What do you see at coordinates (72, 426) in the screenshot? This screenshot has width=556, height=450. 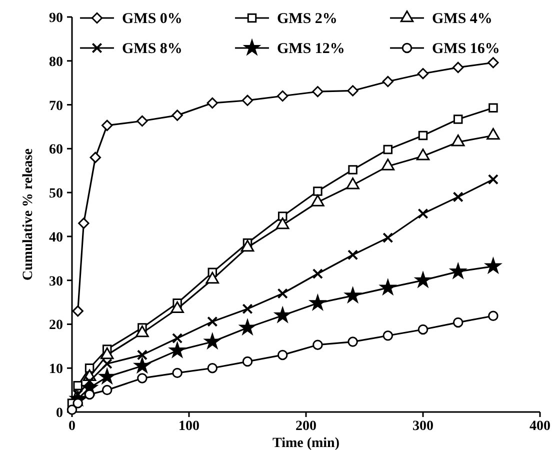 I see `x-tick-label: 0` at bounding box center [72, 426].